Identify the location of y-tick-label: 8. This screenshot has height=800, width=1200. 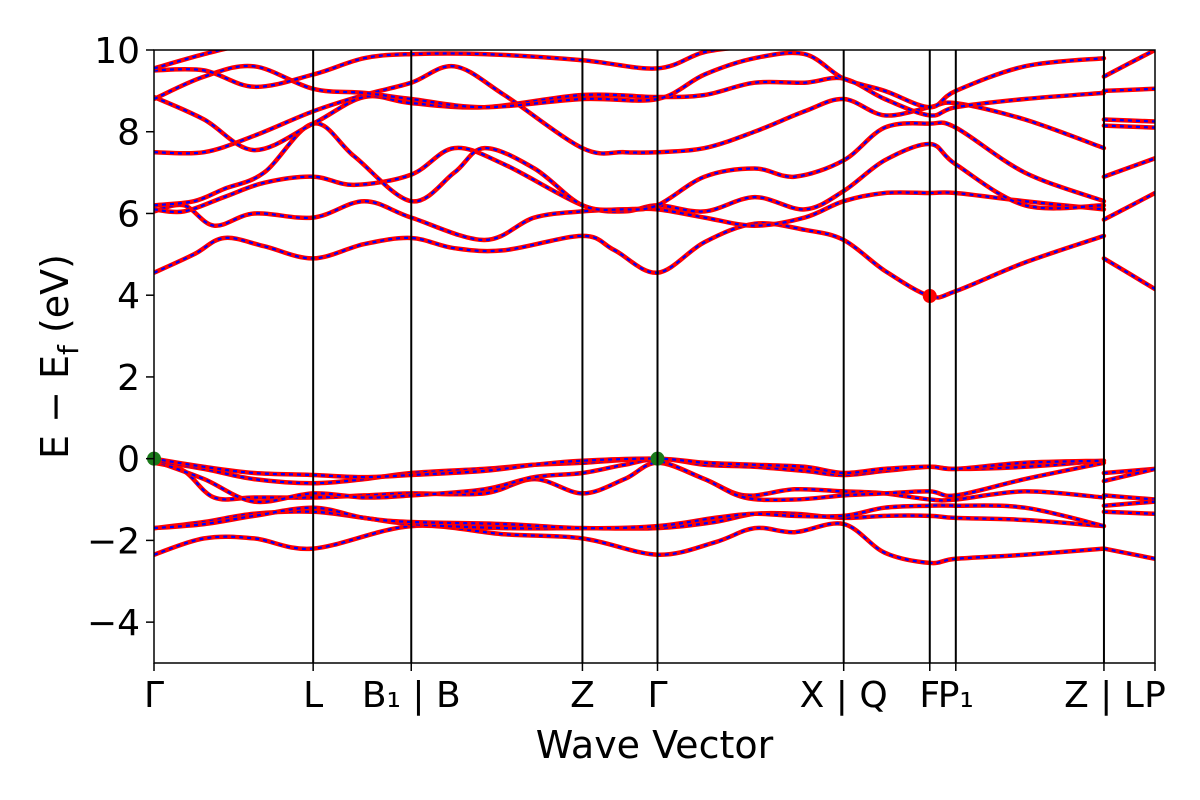
(128, 133).